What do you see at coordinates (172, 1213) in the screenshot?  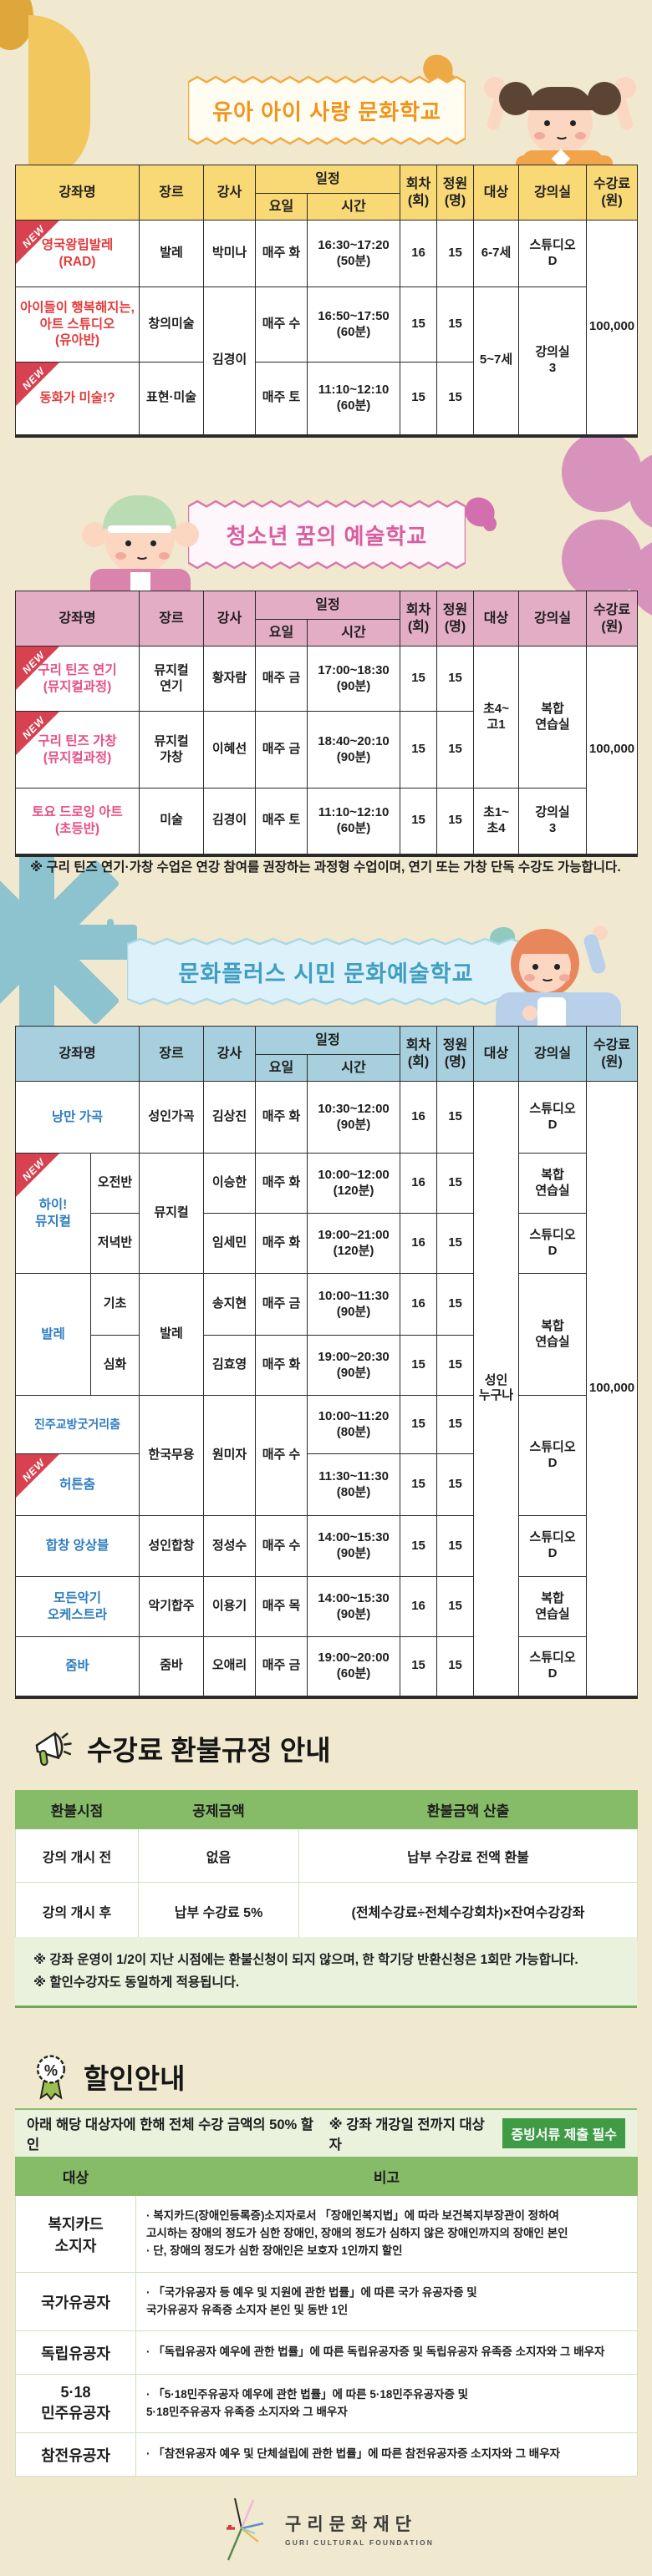 I see `genre: 뮤지컬` at bounding box center [172, 1213].